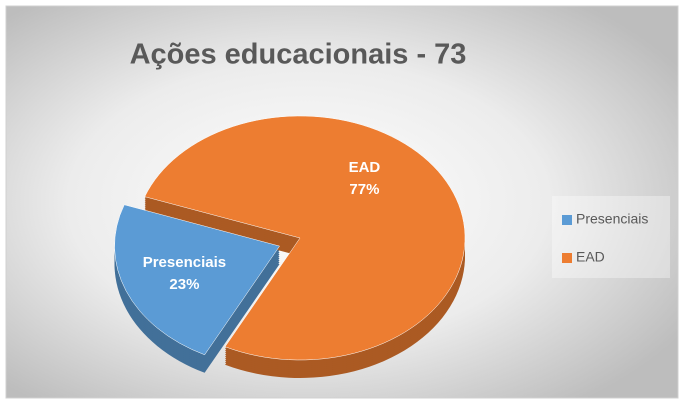 The height and width of the screenshot is (405, 685). What do you see at coordinates (298, 55) in the screenshot?
I see `chart-title: Ações educacionais - 73` at bounding box center [298, 55].